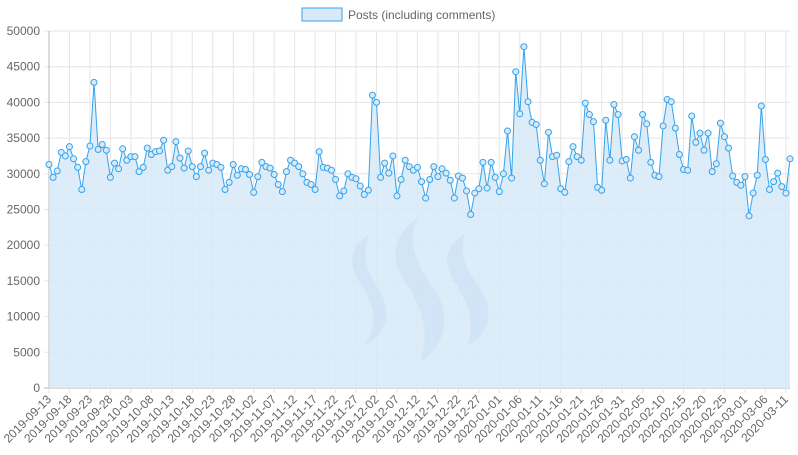  Describe the element at coordinates (322, 14) in the screenshot. I see `legend-swatch` at that location.